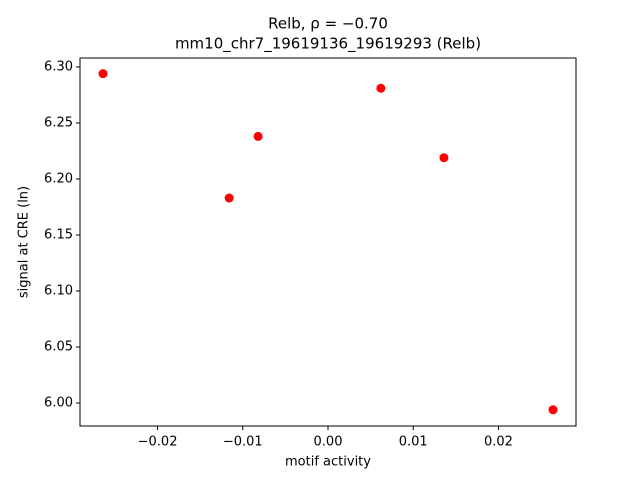 This screenshot has width=640, height=480. I want to click on y-tick-label: 6.05, so click(58, 347).